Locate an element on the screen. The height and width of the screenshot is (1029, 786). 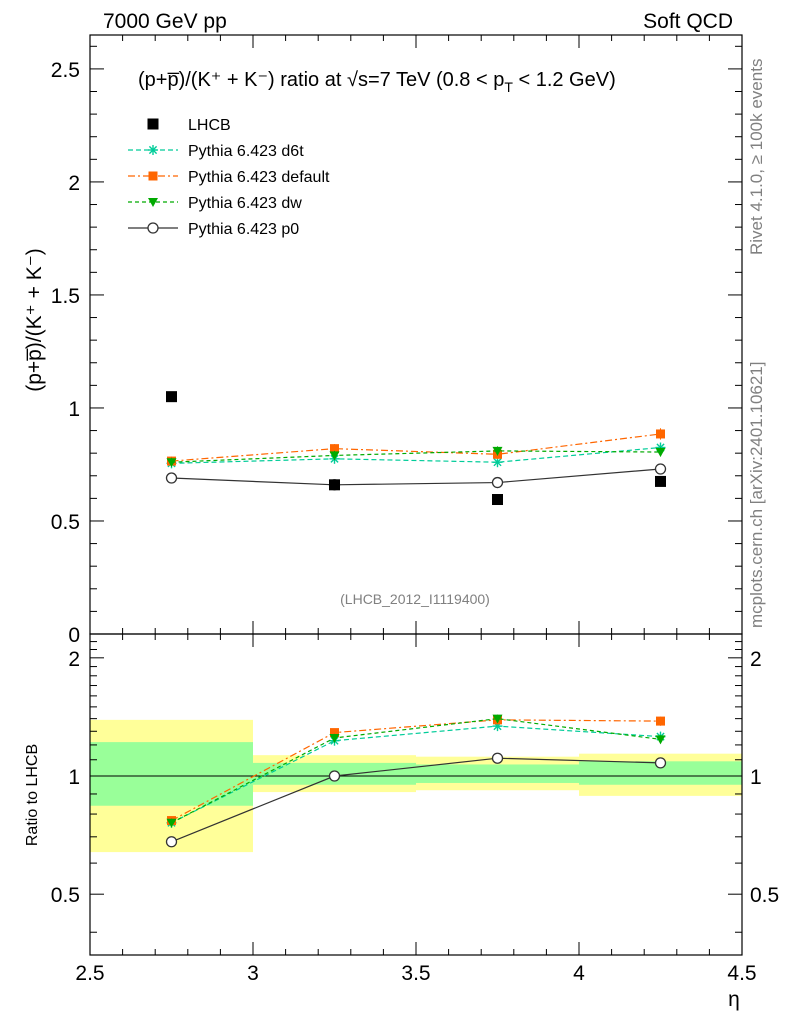
legend-label-reference: LHCB is located at coordinates (209, 125).